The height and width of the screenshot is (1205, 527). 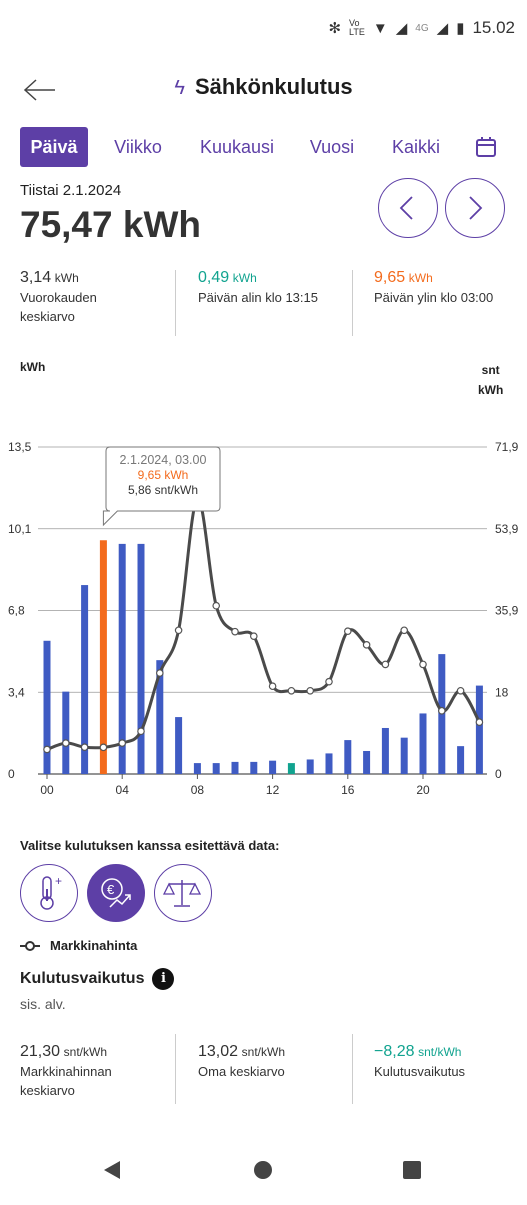 I want to click on nav-recents-icon, so click(x=412, y=1170).